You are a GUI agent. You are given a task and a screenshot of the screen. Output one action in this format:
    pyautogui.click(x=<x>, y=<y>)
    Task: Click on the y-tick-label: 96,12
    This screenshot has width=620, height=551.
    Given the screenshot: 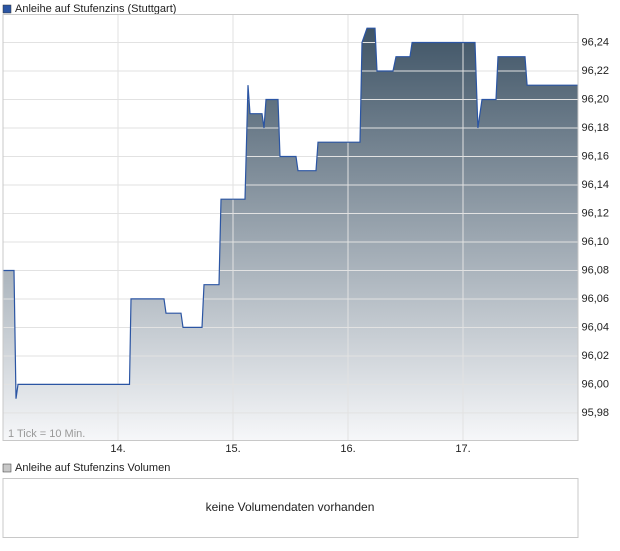 What is the action you would take?
    pyautogui.click(x=595, y=213)
    